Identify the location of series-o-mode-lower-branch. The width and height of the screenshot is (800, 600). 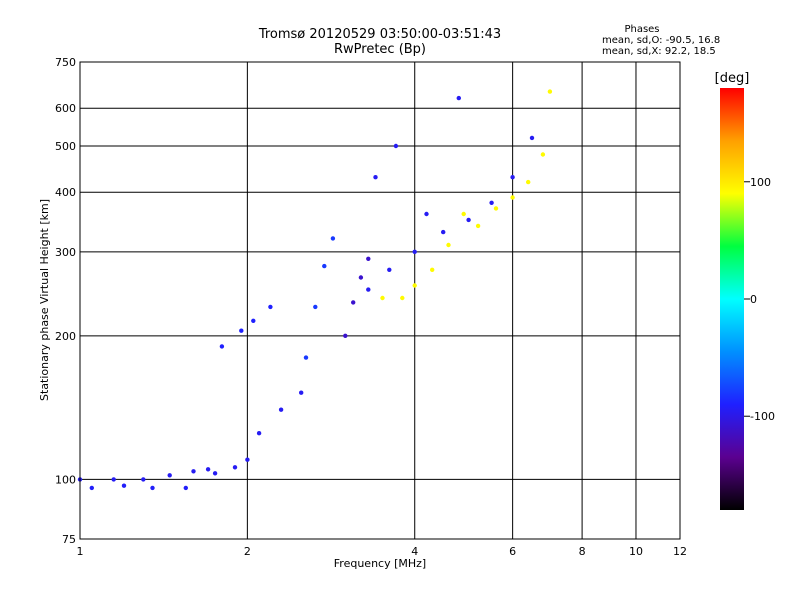
(138, 487).